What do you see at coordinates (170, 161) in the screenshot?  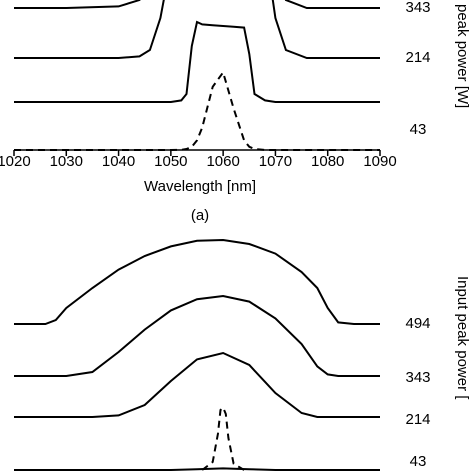 I see `x-tick-label: 1050` at bounding box center [170, 161].